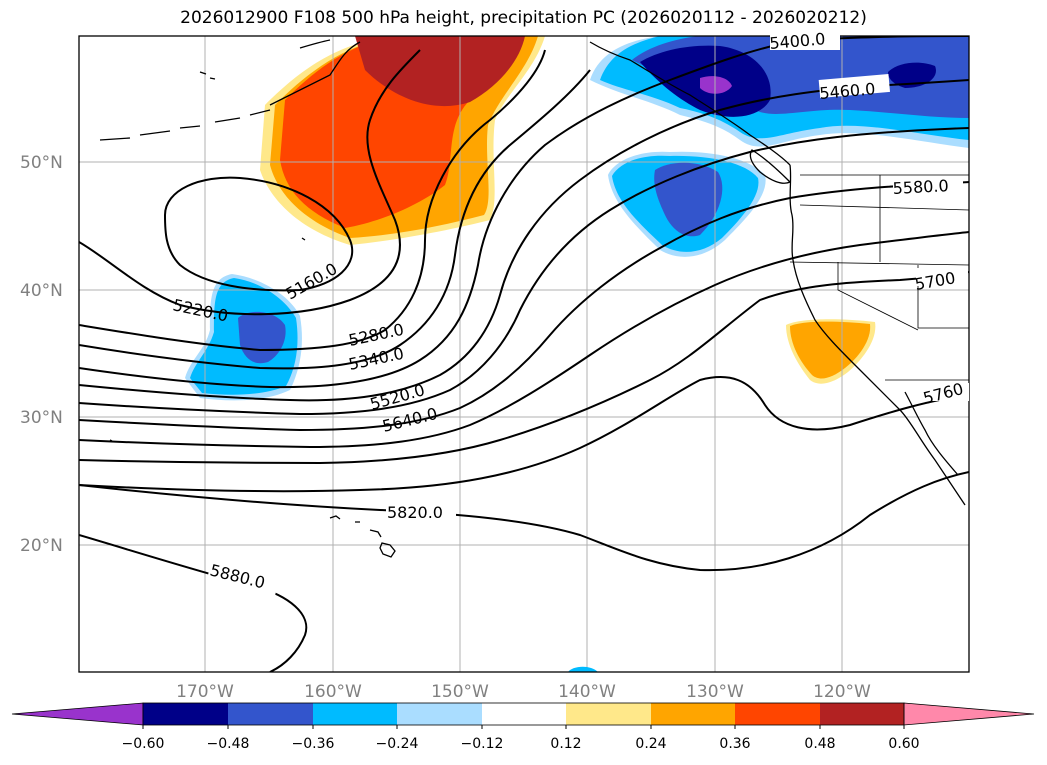 This screenshot has height=765, width=1047. What do you see at coordinates (797, 41) in the screenshot?
I see `contour-label-5400: 5400.0` at bounding box center [797, 41].